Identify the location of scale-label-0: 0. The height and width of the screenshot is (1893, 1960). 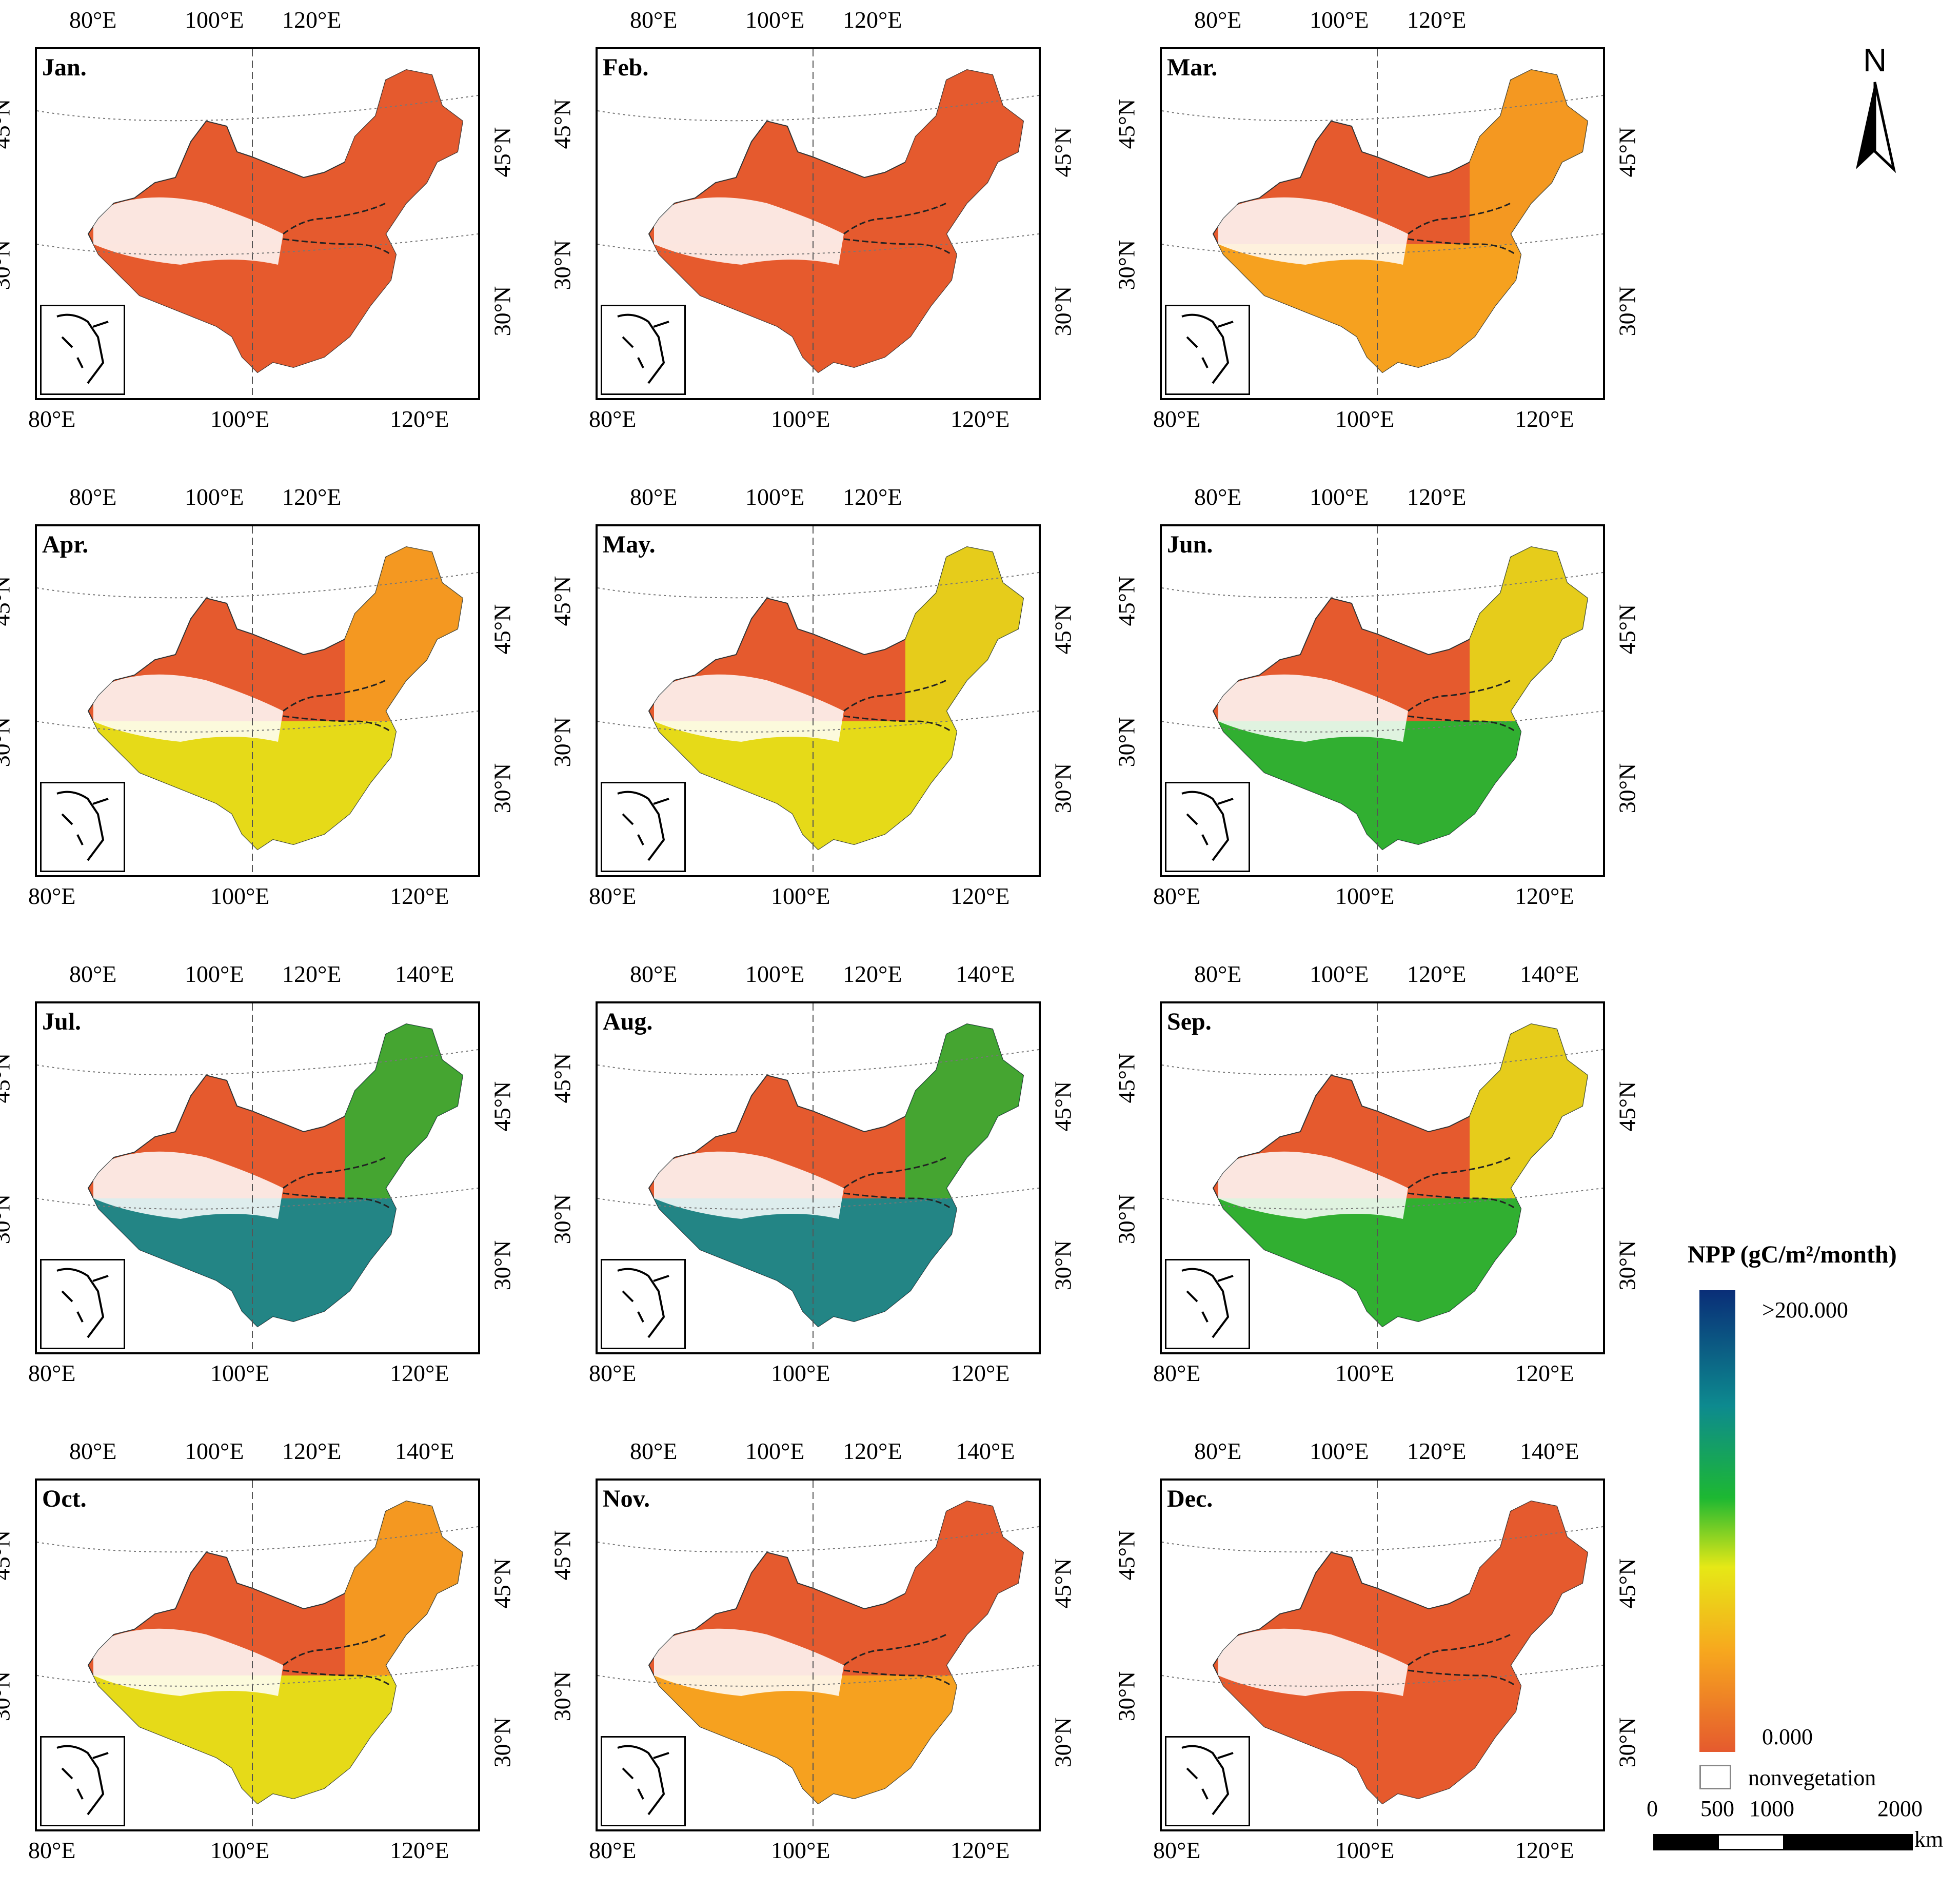
(1652, 1809).